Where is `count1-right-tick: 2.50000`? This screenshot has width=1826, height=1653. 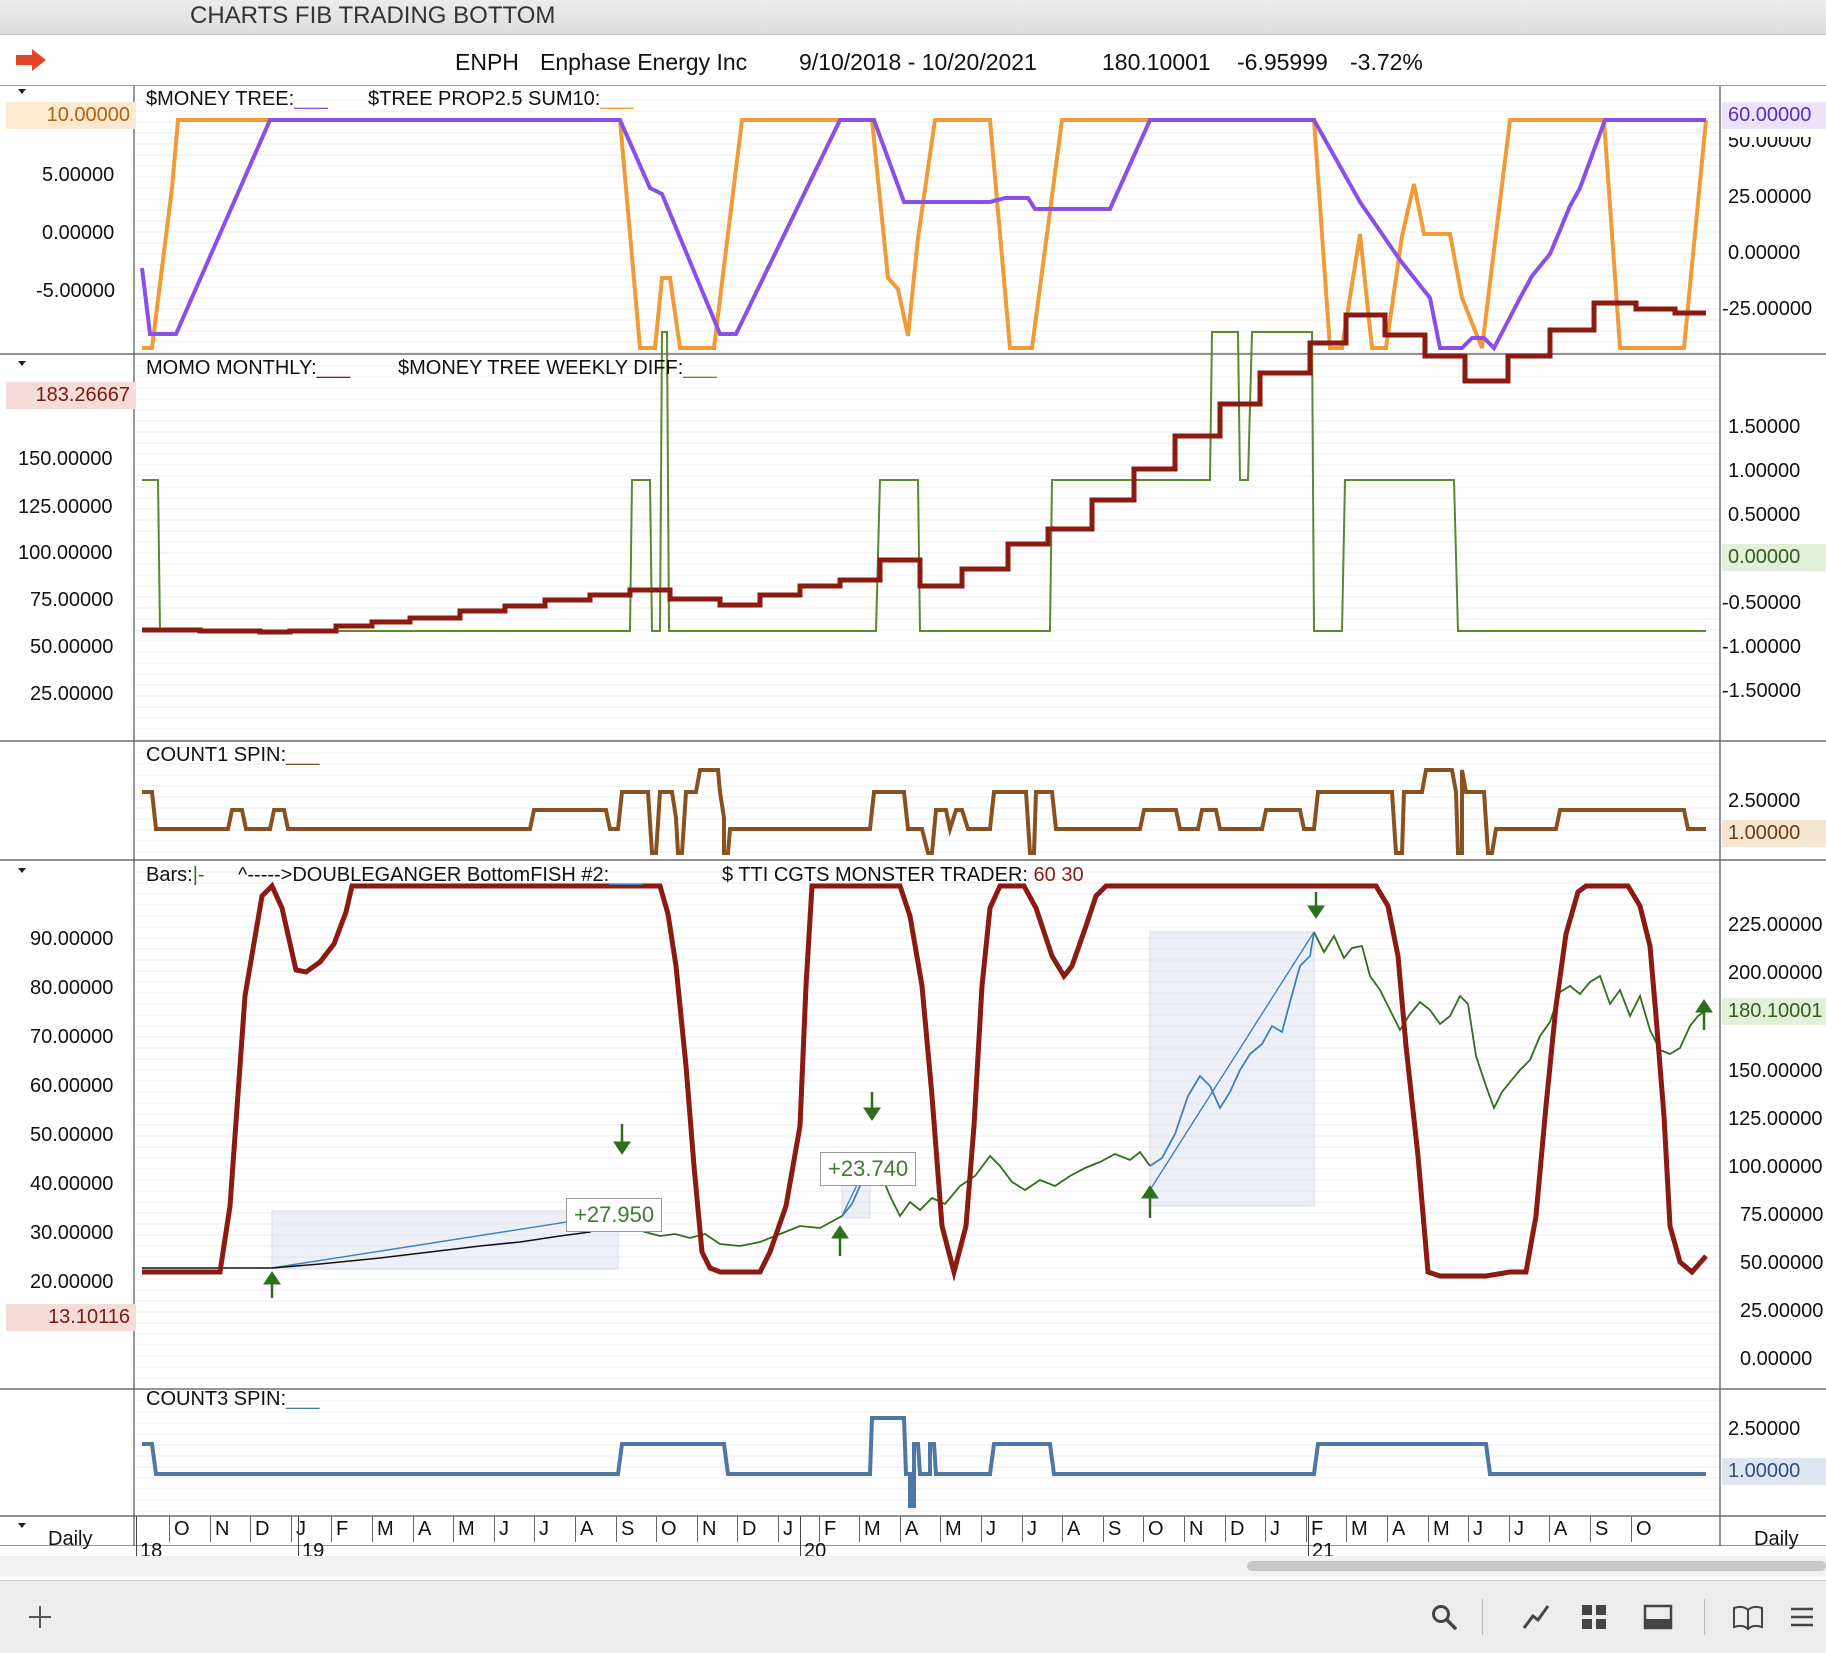 count1-right-tick: 2.50000 is located at coordinates (1764, 801).